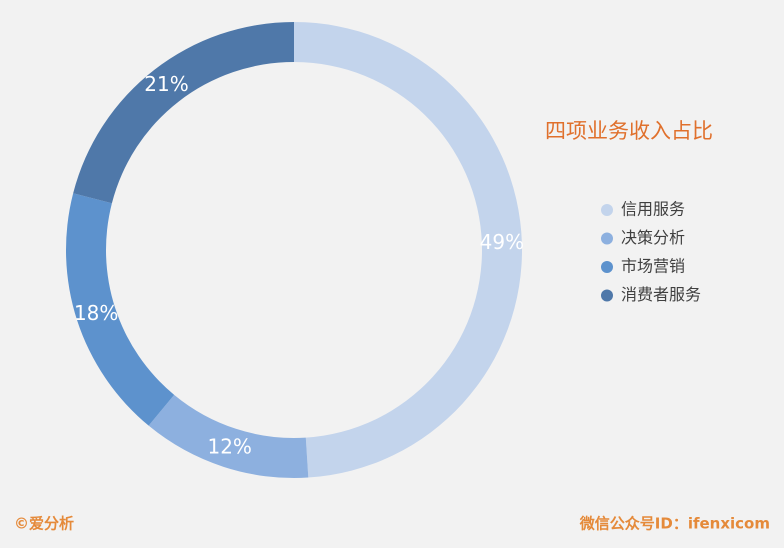  What do you see at coordinates (653, 266) in the screenshot?
I see `legend-label: 市场营销` at bounding box center [653, 266].